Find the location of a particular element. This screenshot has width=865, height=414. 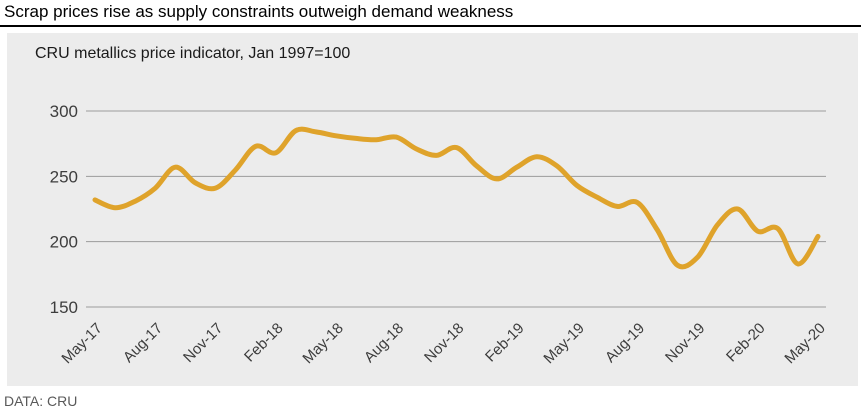

x-tick-label: Nov-18 is located at coordinates (444, 343).